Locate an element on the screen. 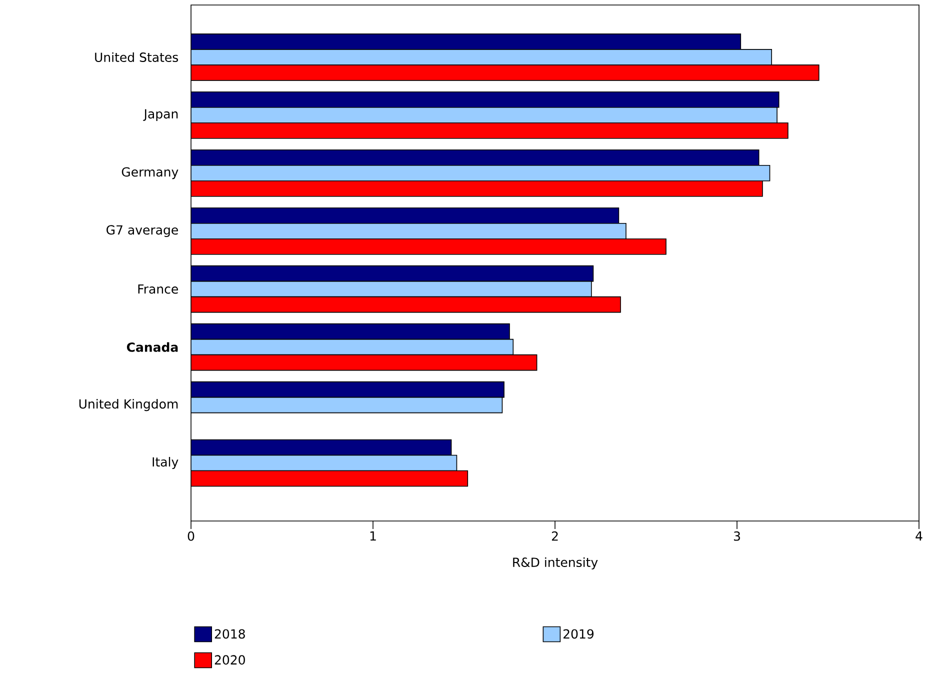 This screenshot has height=698, width=927. y-tick-label: France is located at coordinates (158, 289).